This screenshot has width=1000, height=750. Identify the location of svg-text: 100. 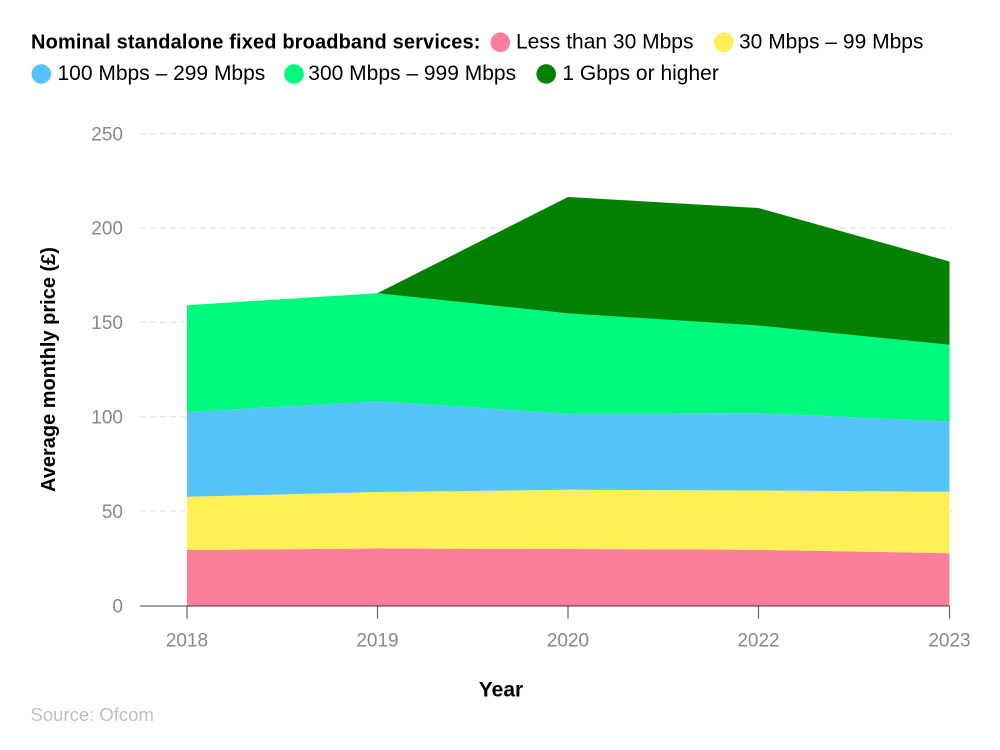
(107, 417).